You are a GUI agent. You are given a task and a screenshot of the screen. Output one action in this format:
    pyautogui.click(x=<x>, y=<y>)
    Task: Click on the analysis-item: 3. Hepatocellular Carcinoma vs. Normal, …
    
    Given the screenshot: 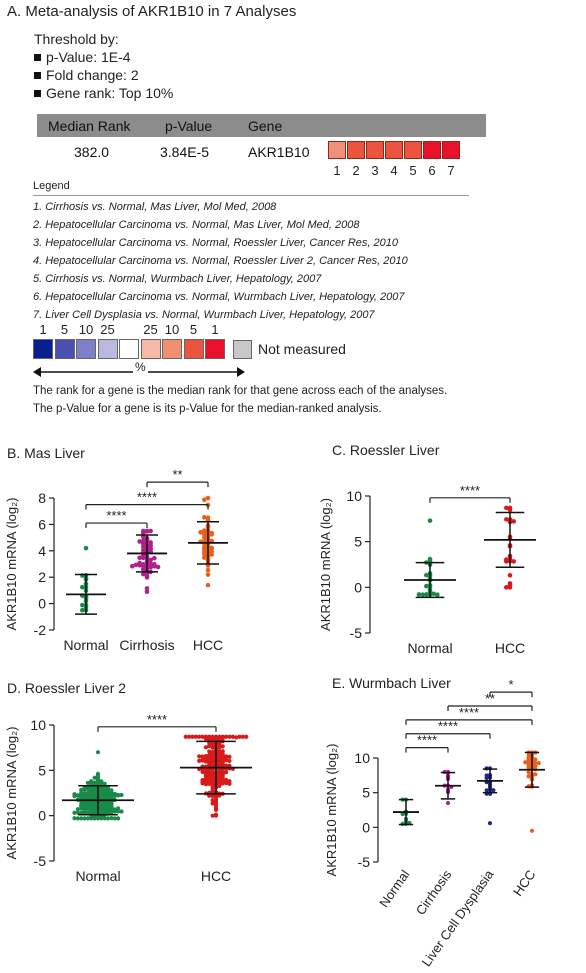 What is the action you would take?
    pyautogui.click(x=215, y=243)
    